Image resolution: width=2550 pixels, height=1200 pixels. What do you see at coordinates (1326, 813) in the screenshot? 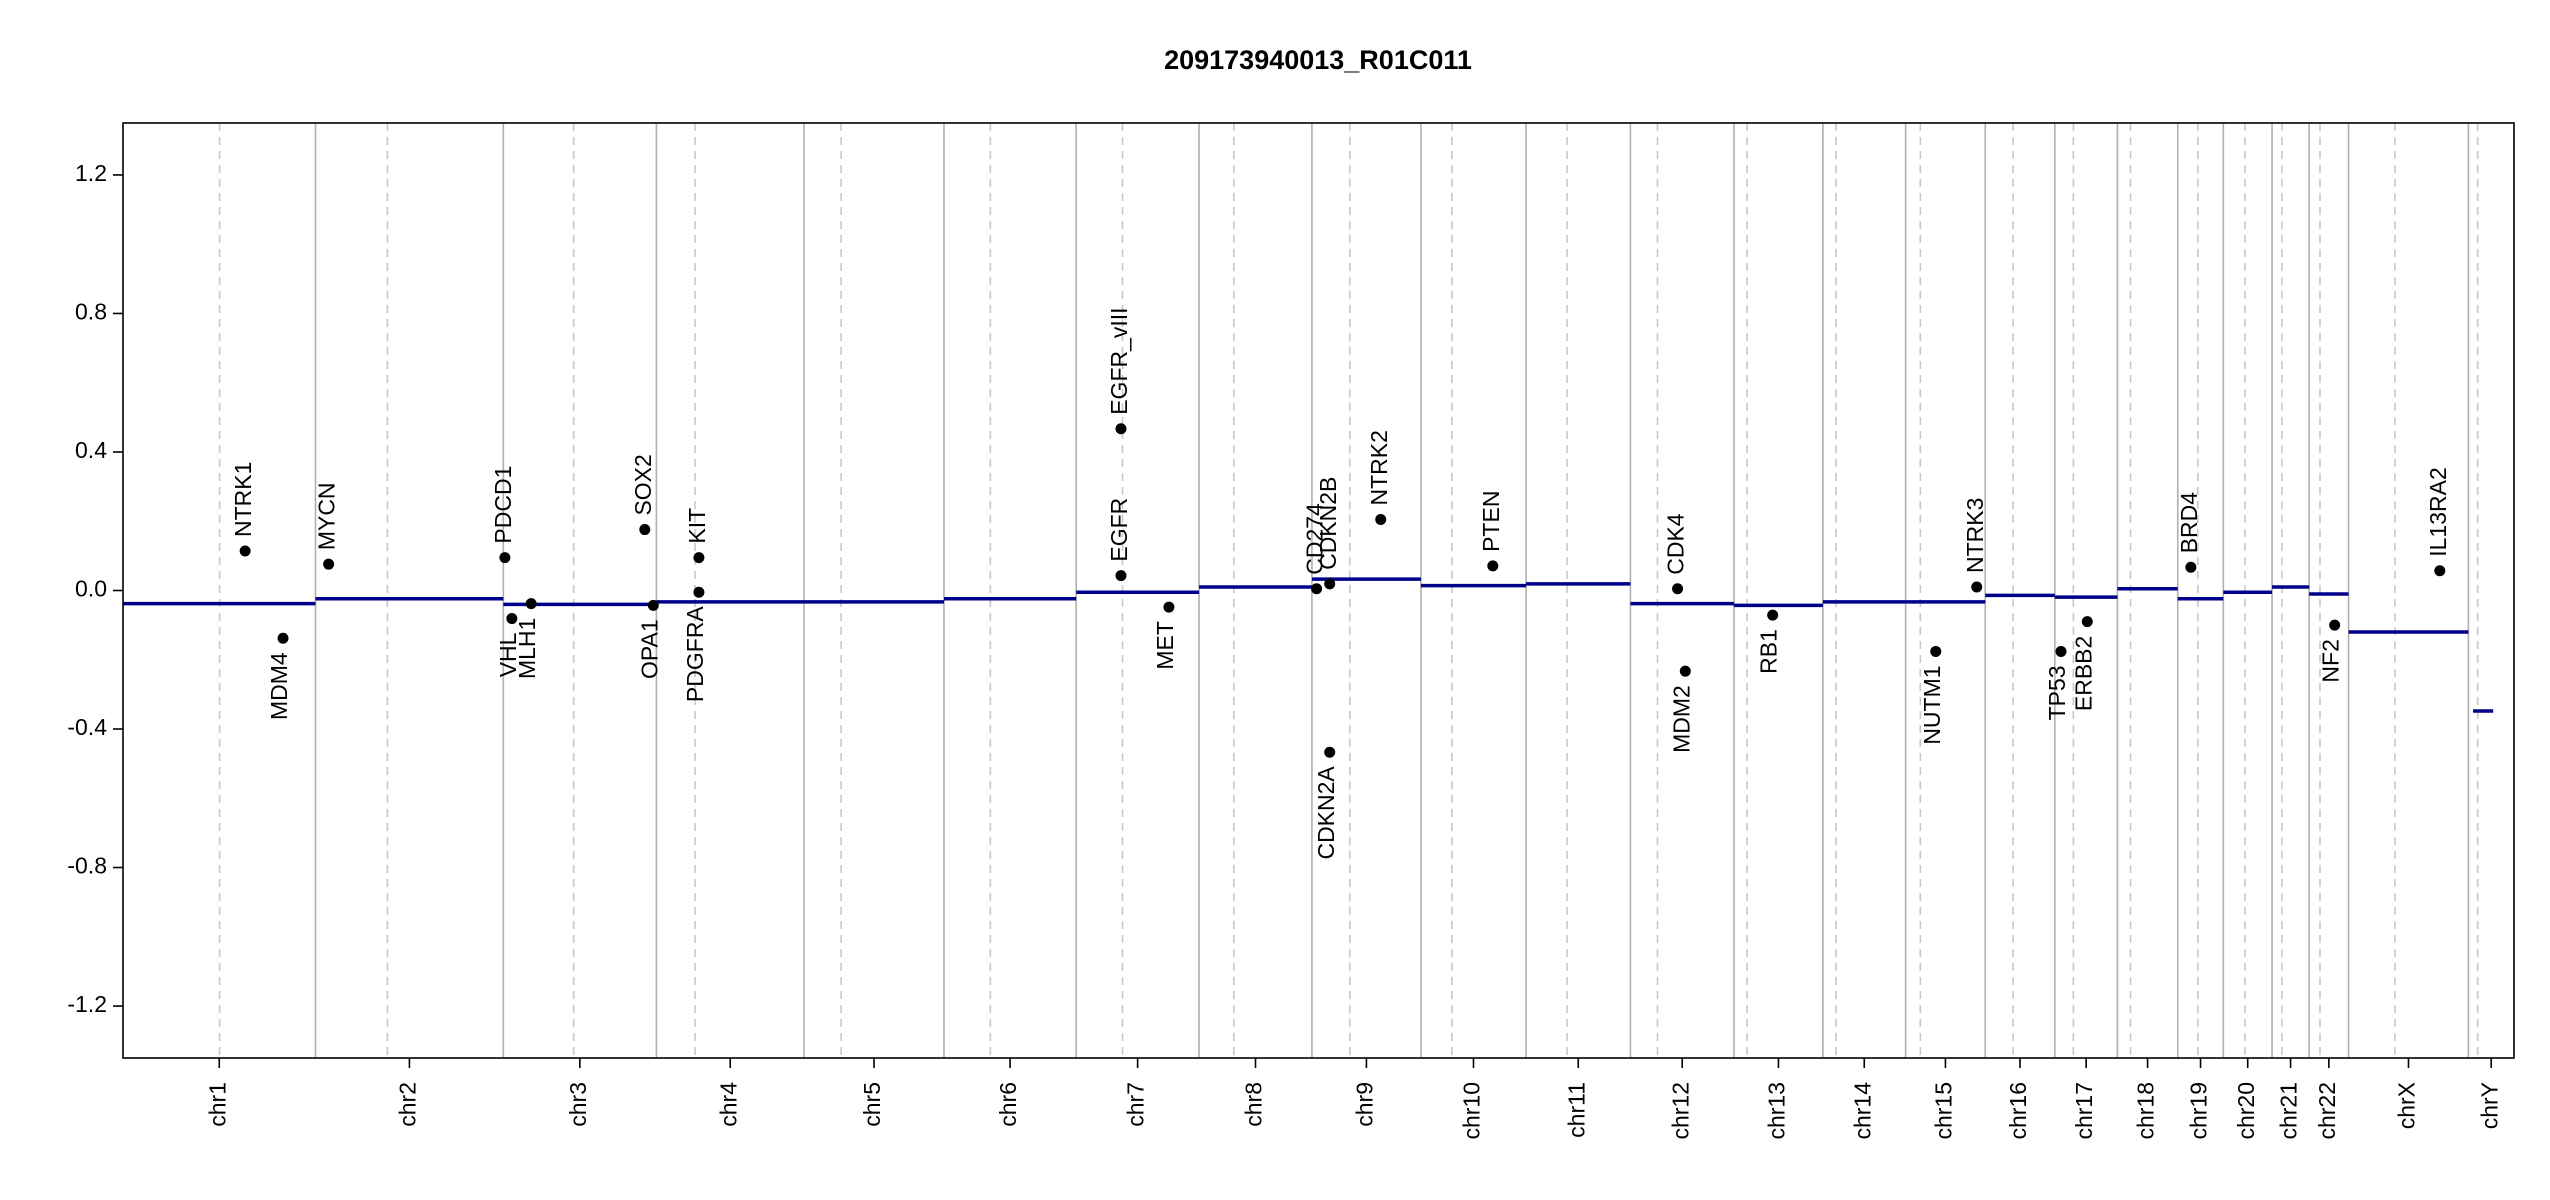
I see `gene-label: CDKN2A` at bounding box center [1326, 813].